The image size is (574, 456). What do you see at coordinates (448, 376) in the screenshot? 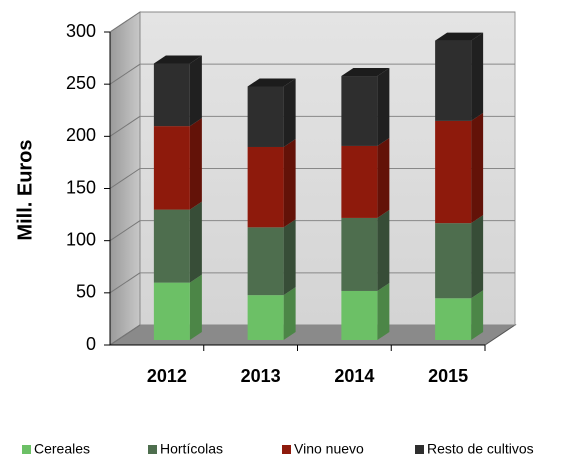
I see `x-tick-label: 2015` at bounding box center [448, 376].